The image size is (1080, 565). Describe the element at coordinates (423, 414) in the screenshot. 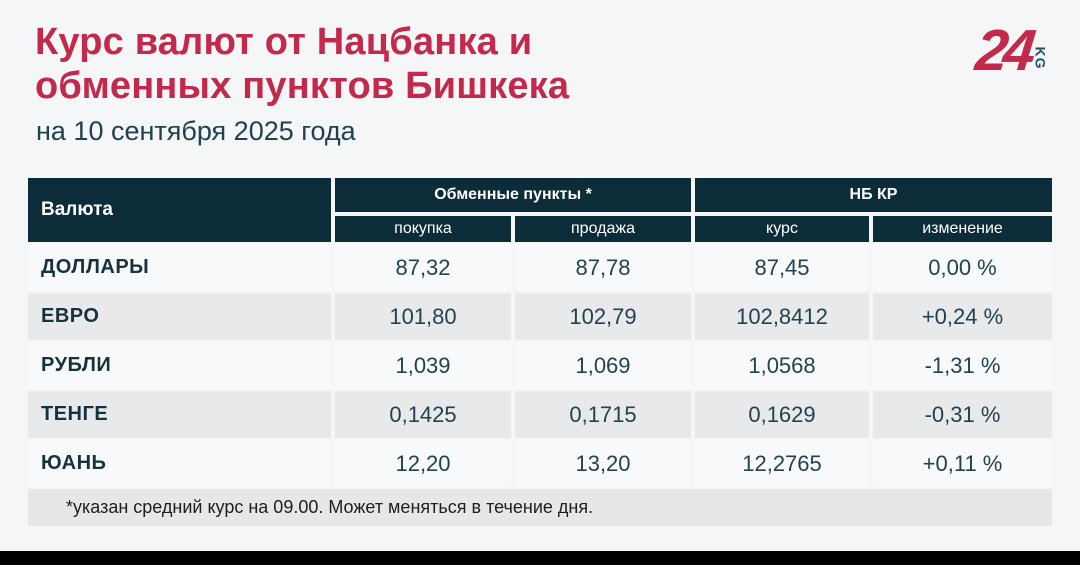

I see `buy-value: 0,1425` at that location.